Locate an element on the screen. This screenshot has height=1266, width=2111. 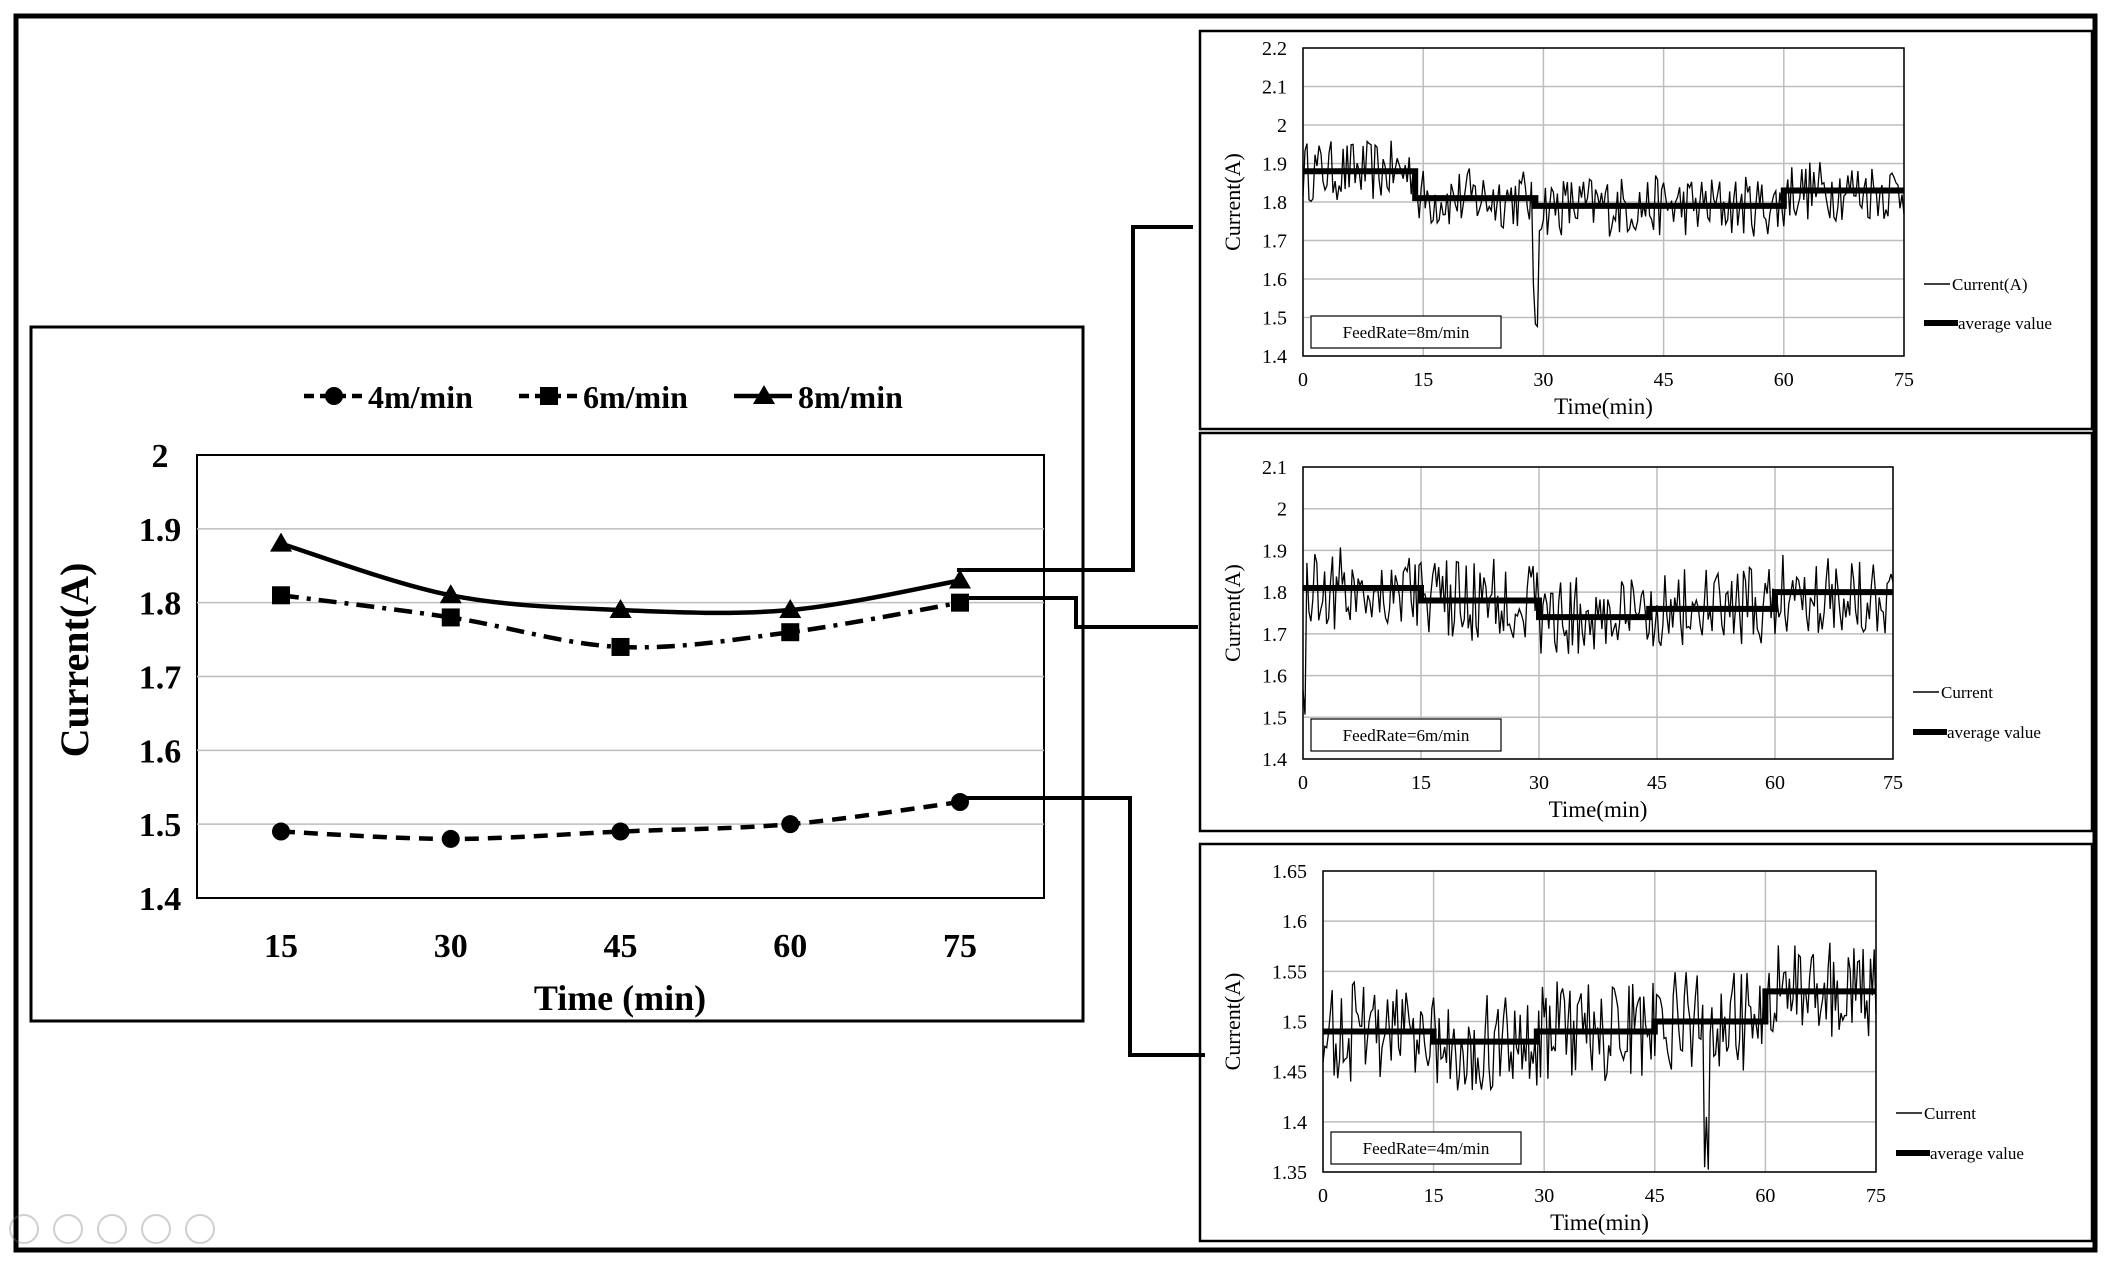
copy-icon is located at coordinates (112, 1229).